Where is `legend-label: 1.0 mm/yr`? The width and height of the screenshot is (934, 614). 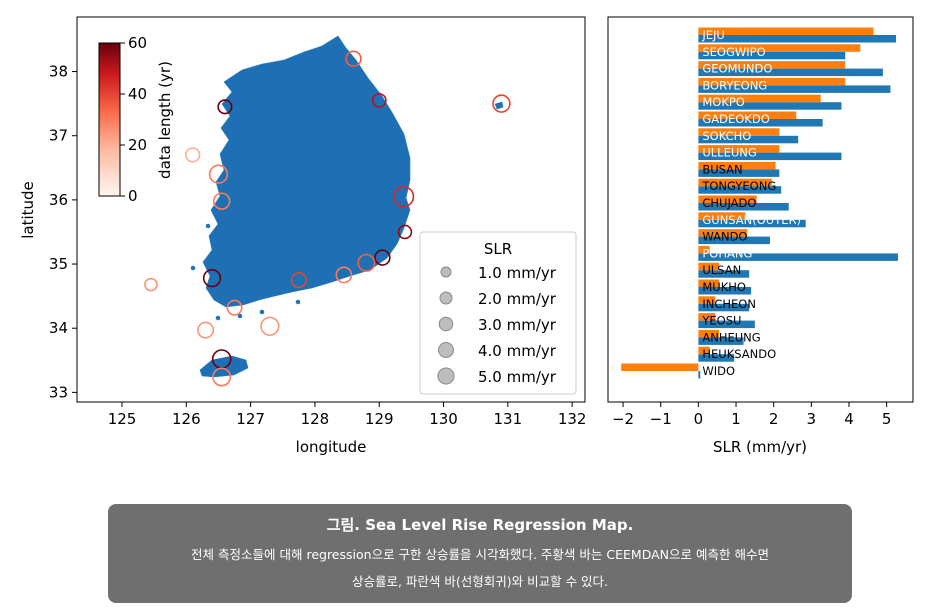 legend-label: 1.0 mm/yr is located at coordinates (517, 273).